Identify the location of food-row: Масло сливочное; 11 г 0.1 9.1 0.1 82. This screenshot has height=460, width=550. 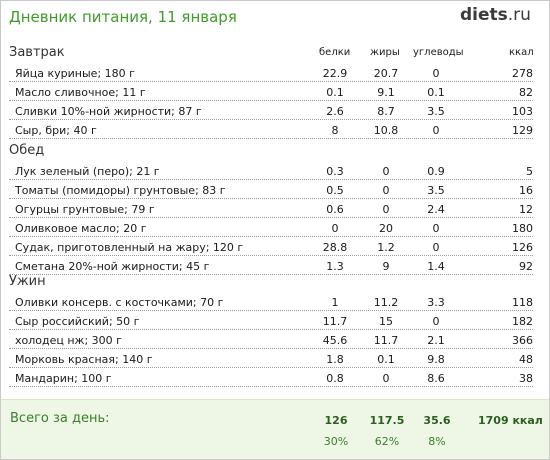
(271, 92).